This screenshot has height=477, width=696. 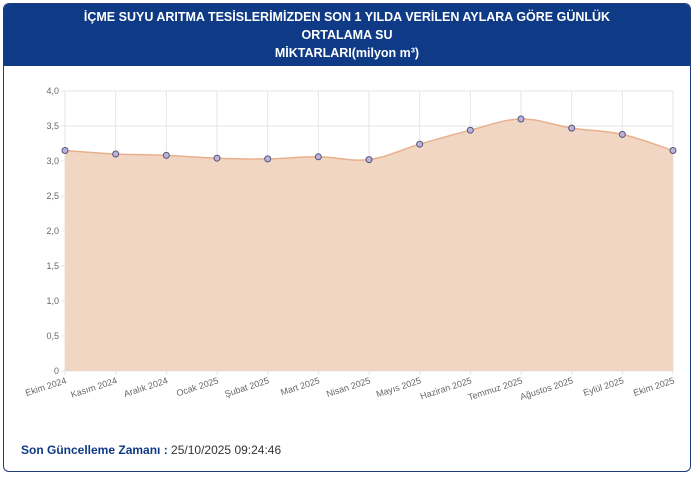 I want to click on y-tick-label: 2,0, so click(x=52, y=231).